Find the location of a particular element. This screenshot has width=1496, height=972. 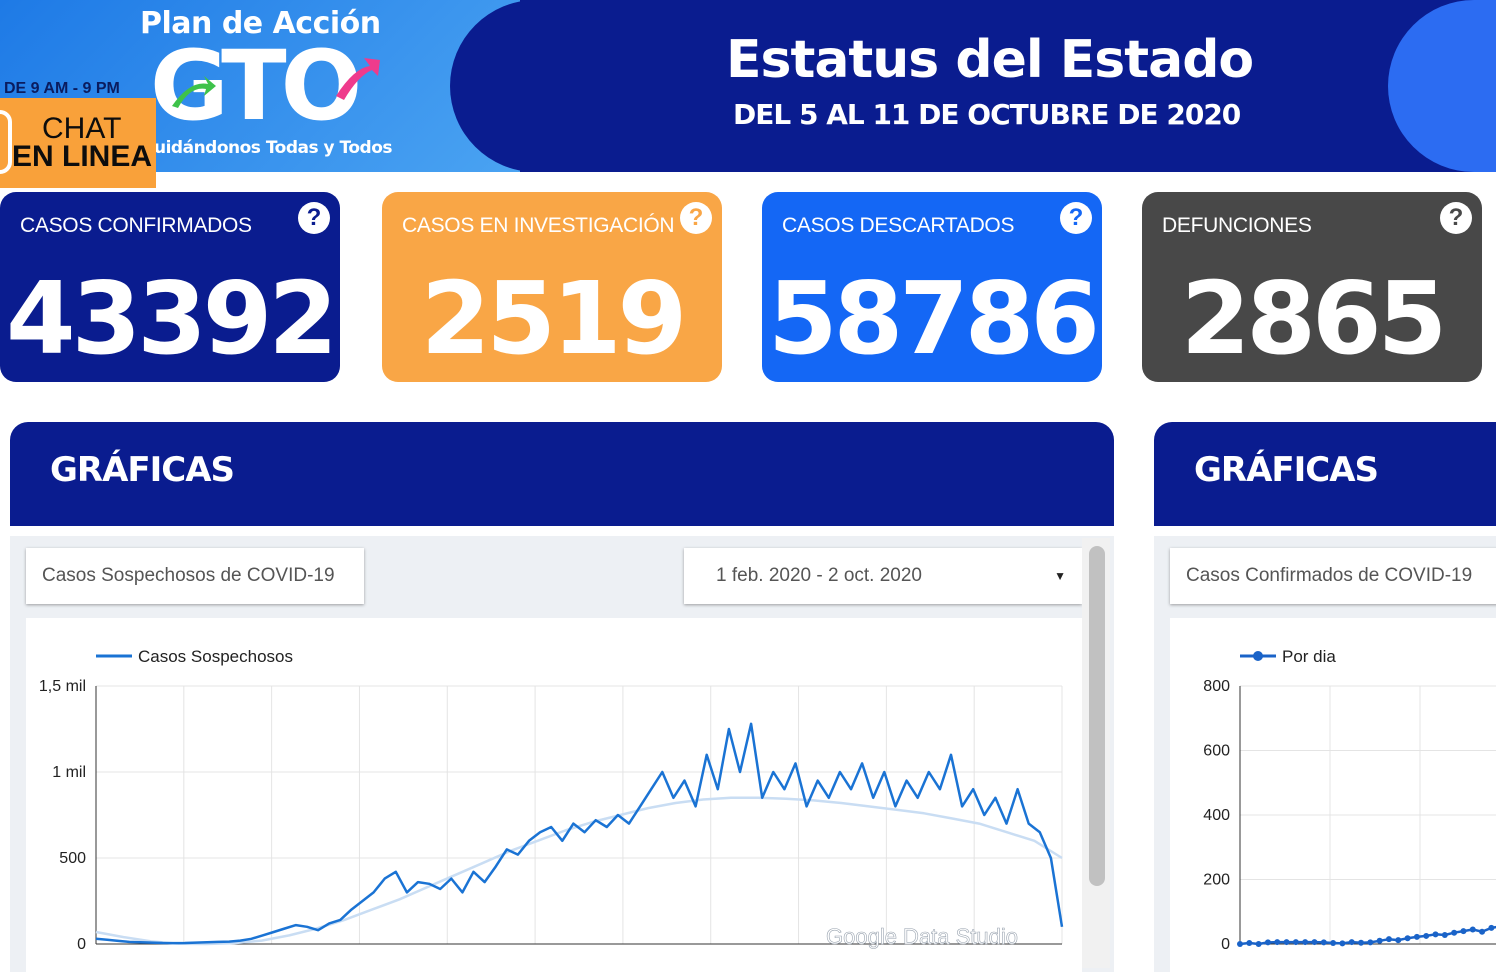

section-graficas-right: GRÁFICAS is located at coordinates (1325, 474).